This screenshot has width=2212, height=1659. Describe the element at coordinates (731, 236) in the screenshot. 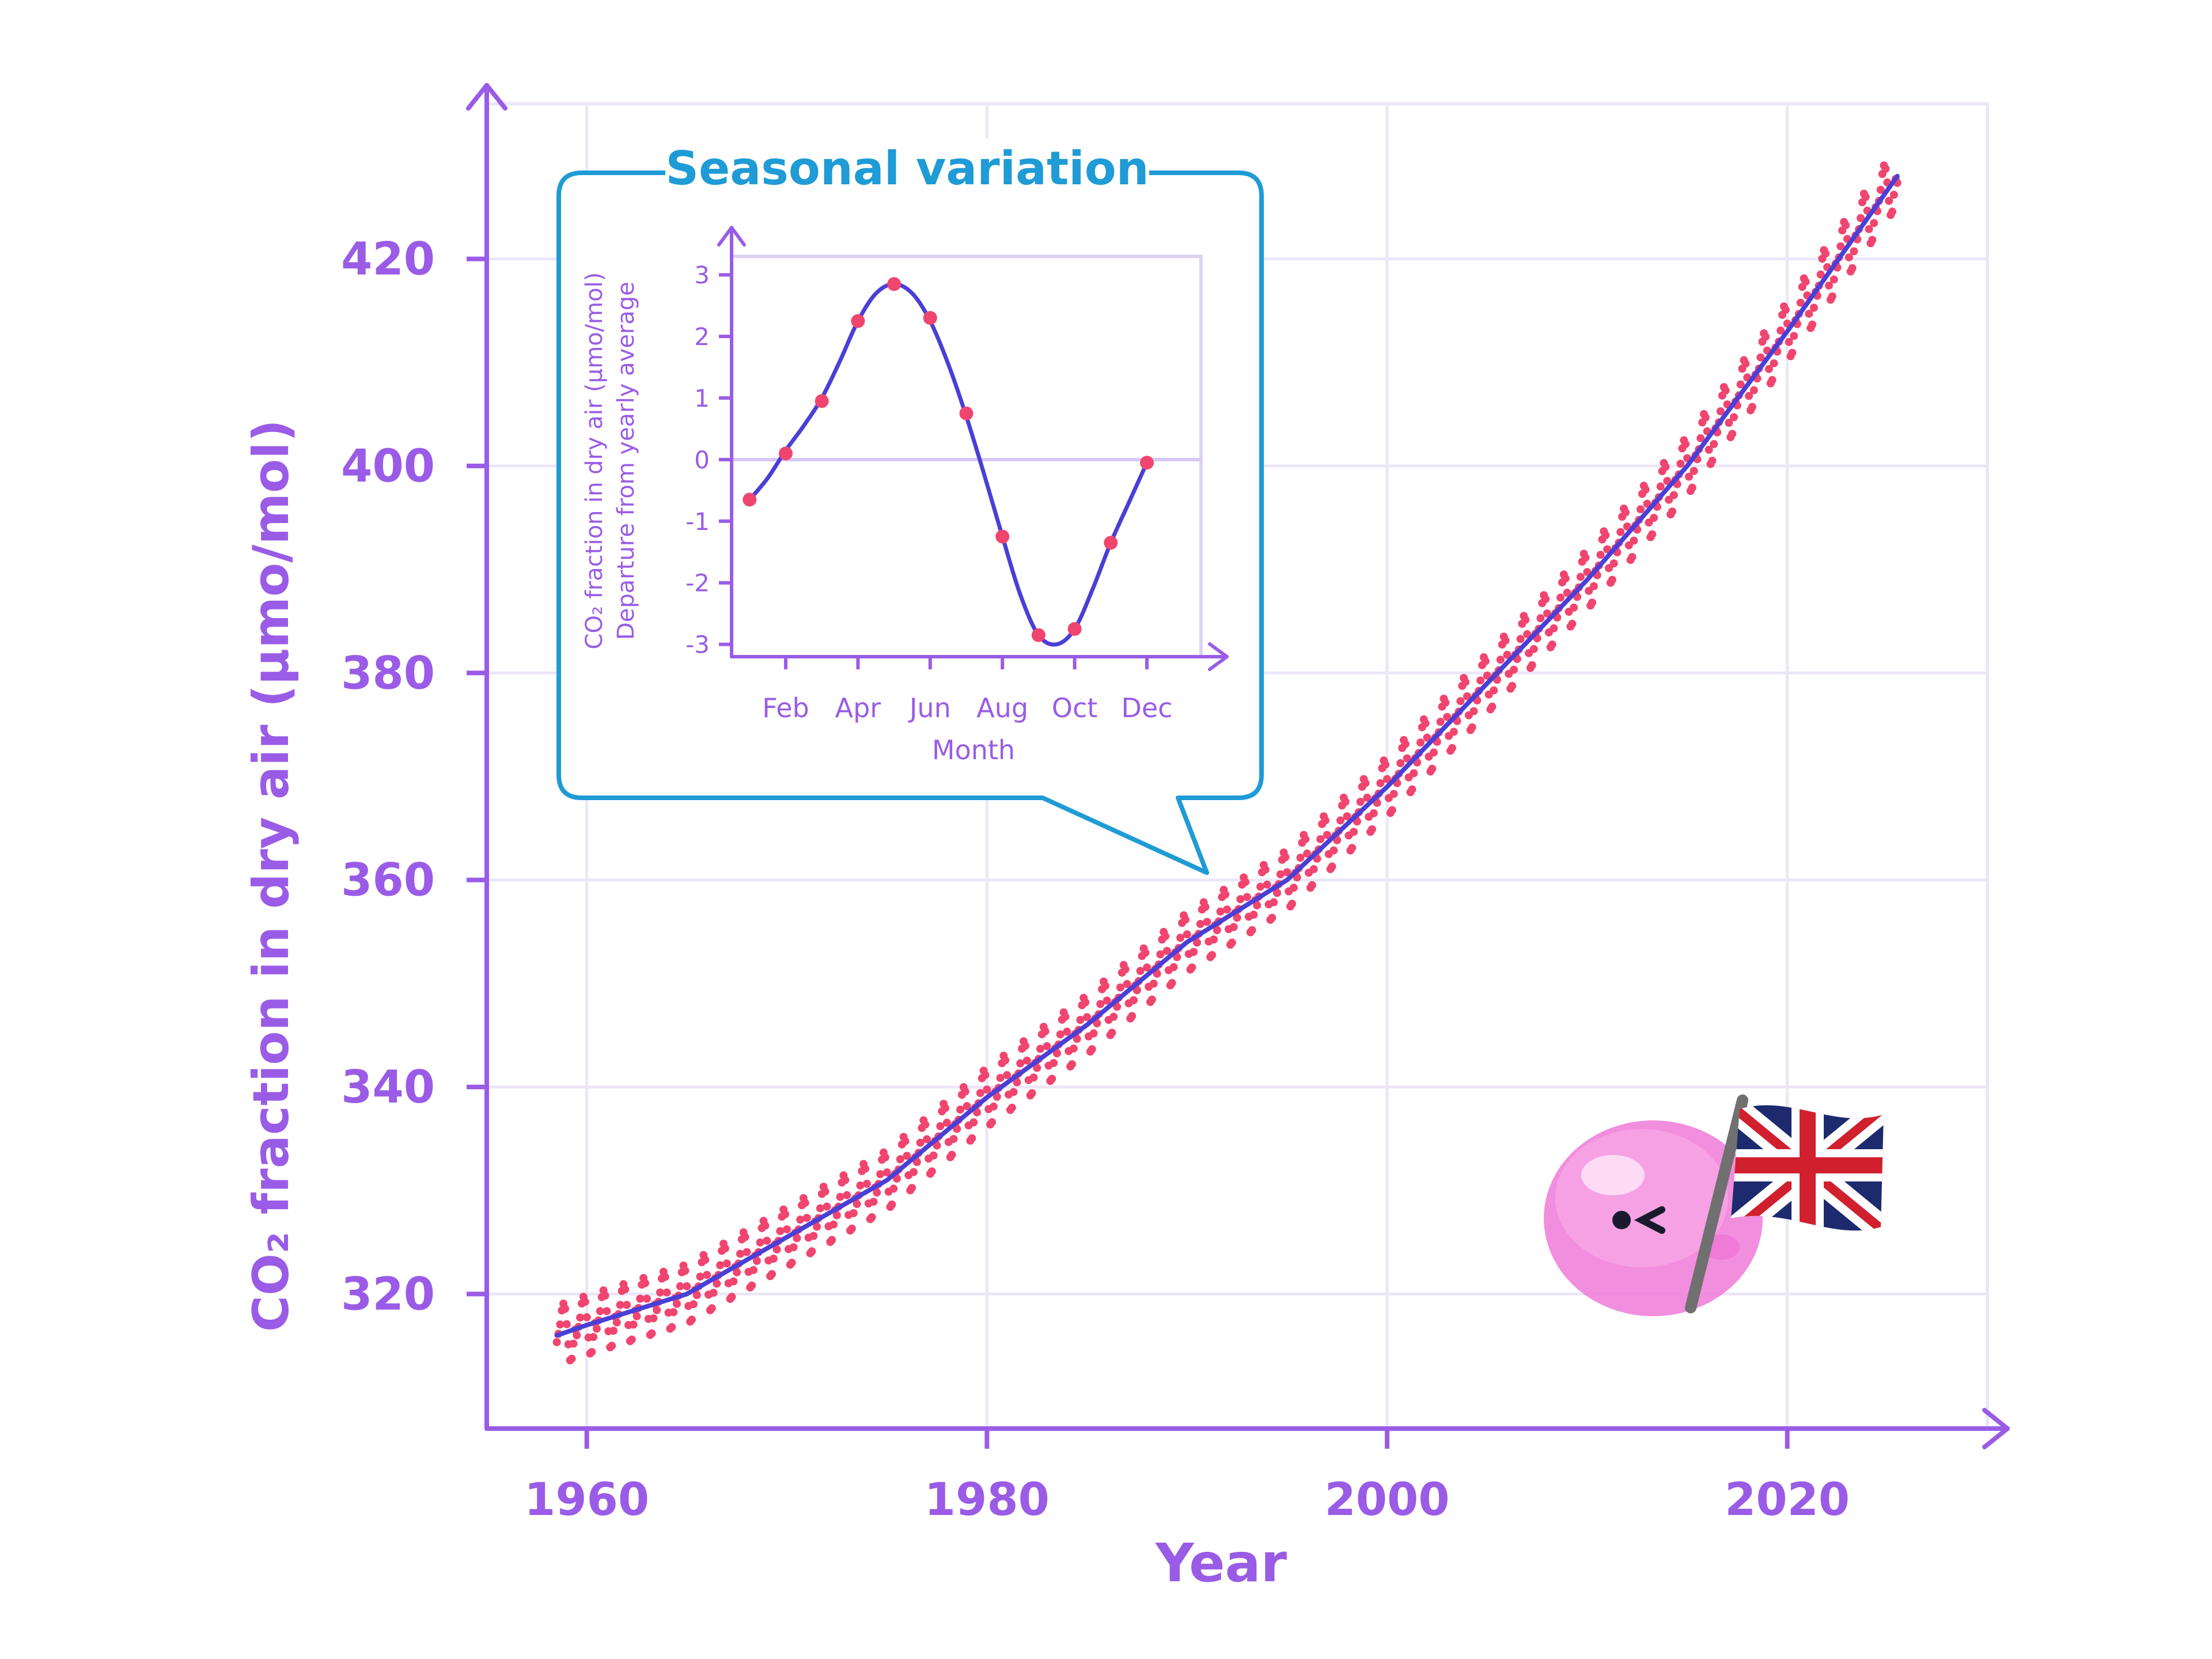

I see `inset-y-axis-arrow` at that location.